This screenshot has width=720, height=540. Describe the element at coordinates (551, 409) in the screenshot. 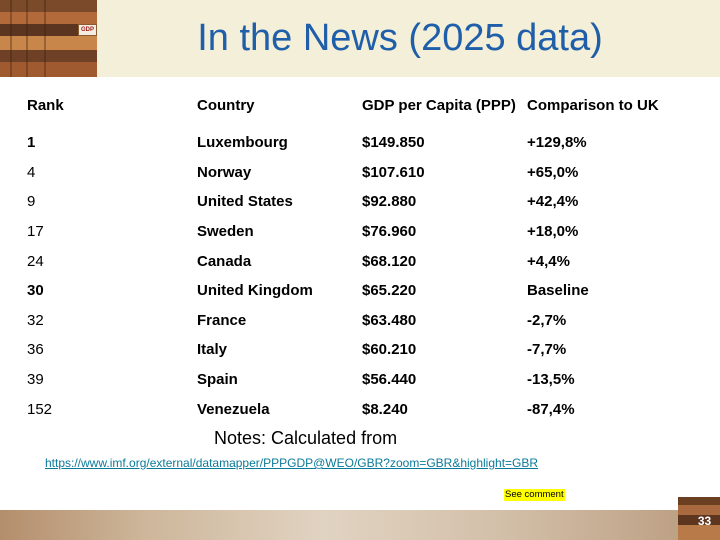

I see `cell-comparison: -87,4%` at that location.